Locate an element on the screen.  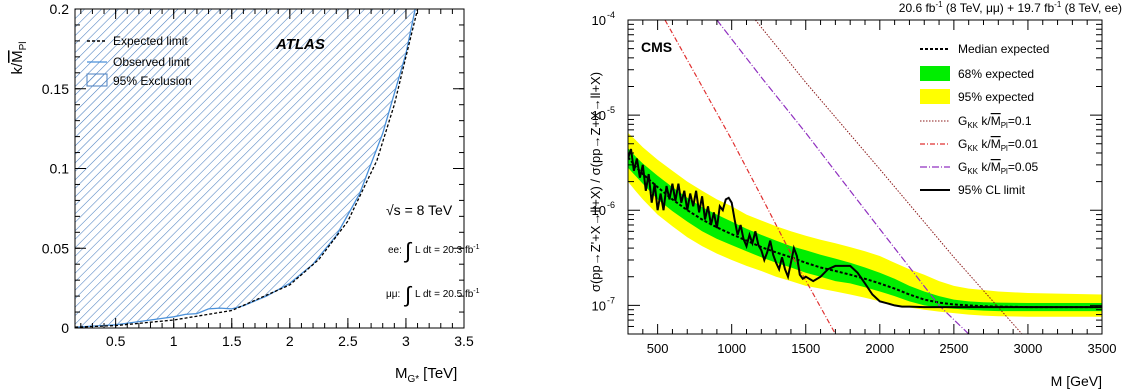
cms-y-tick-exponent: -5 is located at coordinates (611, 110).